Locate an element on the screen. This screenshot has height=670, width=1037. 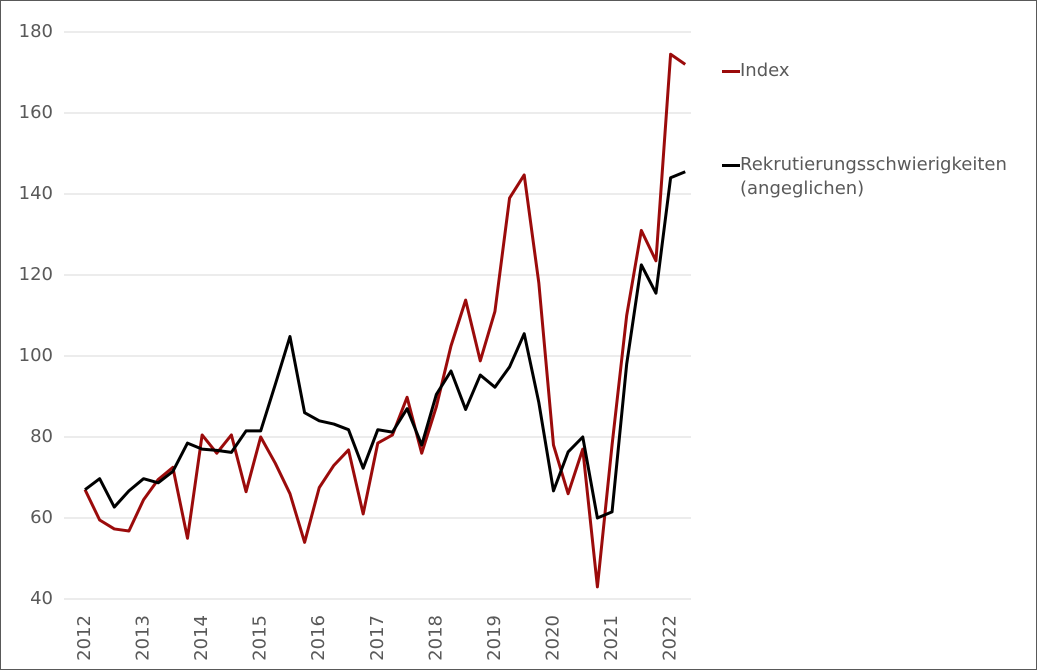
x-tick-label: 2019 is located at coordinates (494, 638).